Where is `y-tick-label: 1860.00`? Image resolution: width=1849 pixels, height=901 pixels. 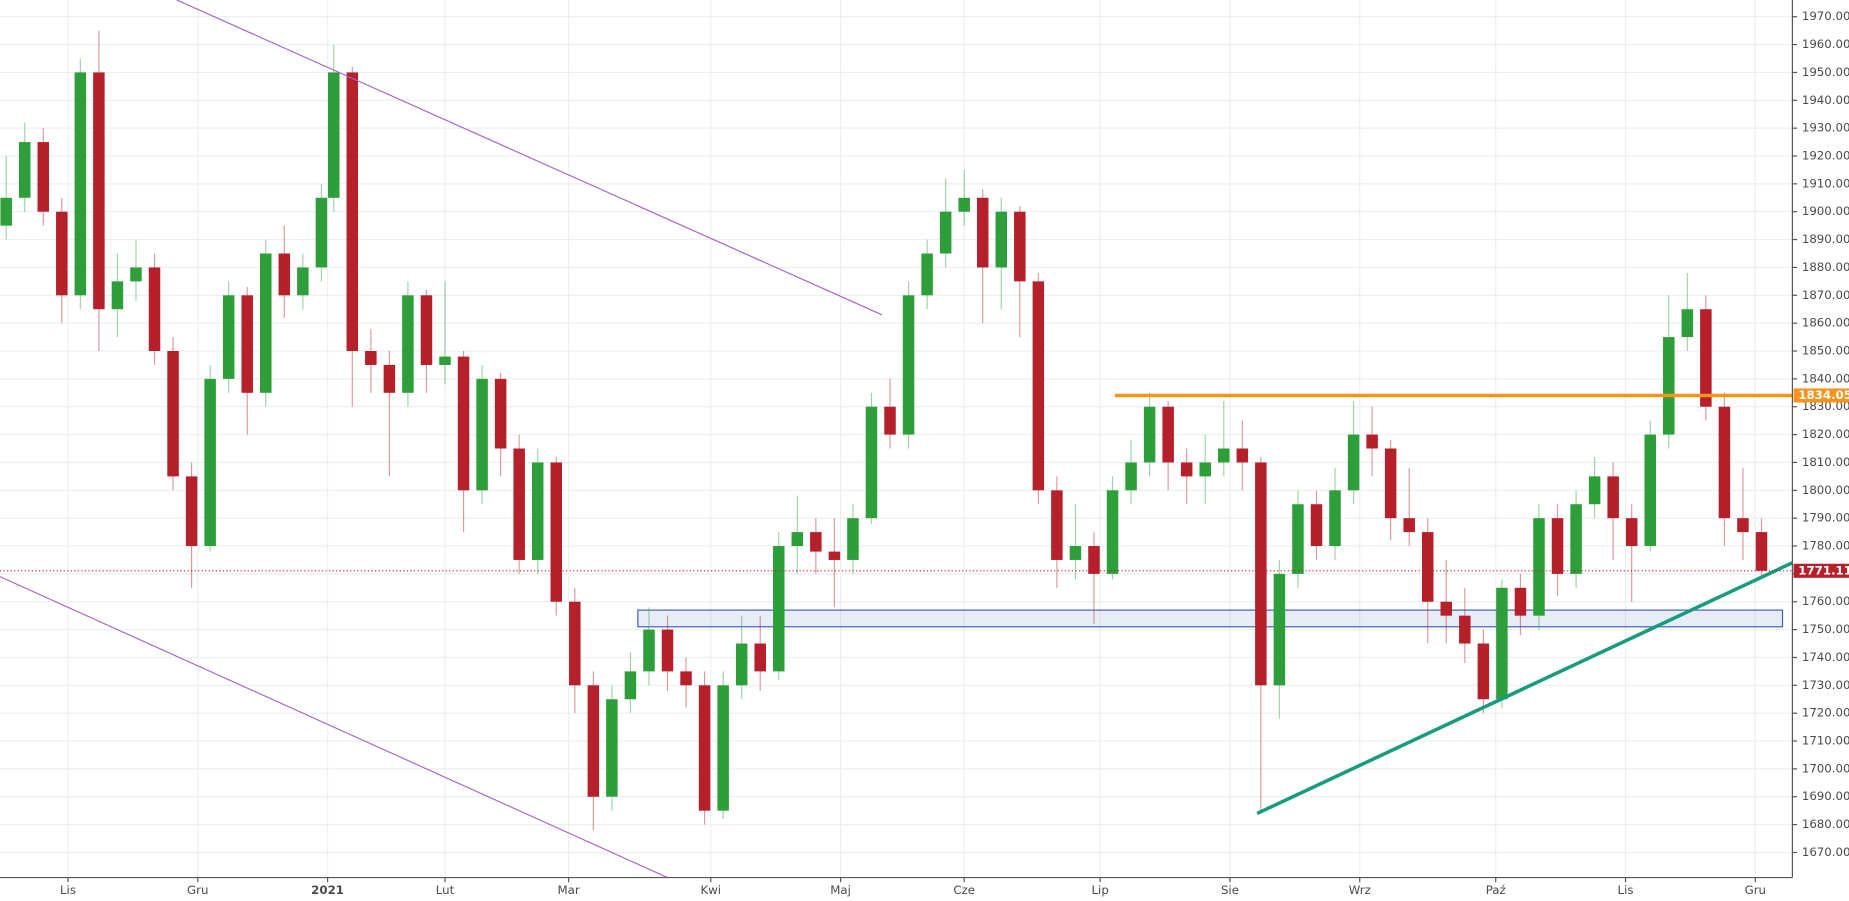 y-tick-label: 1860.00 is located at coordinates (1825, 323).